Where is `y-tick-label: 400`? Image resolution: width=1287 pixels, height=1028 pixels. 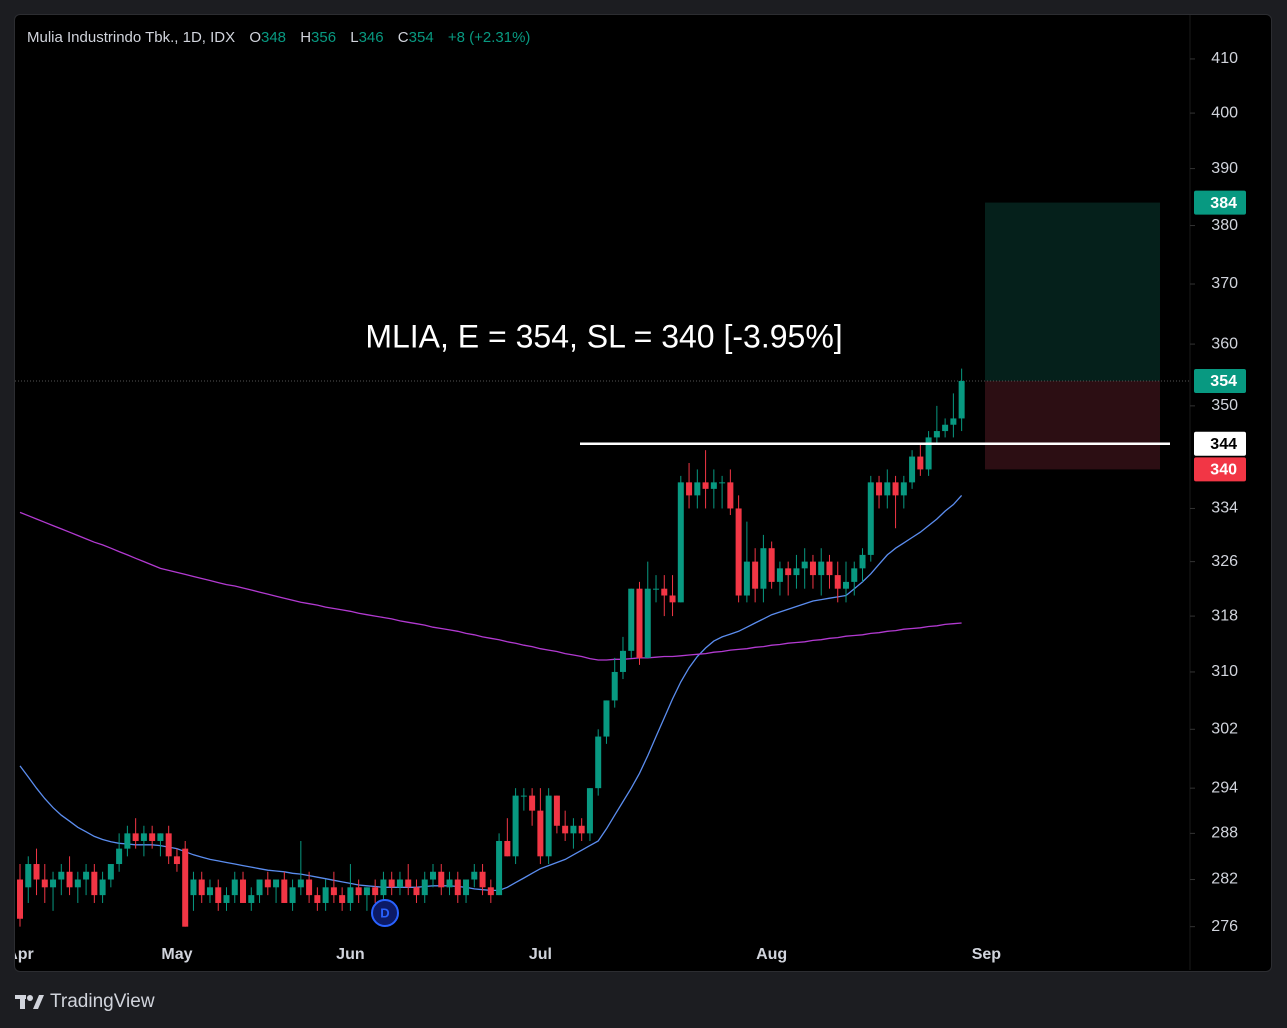
y-tick-label: 400 is located at coordinates (1224, 112).